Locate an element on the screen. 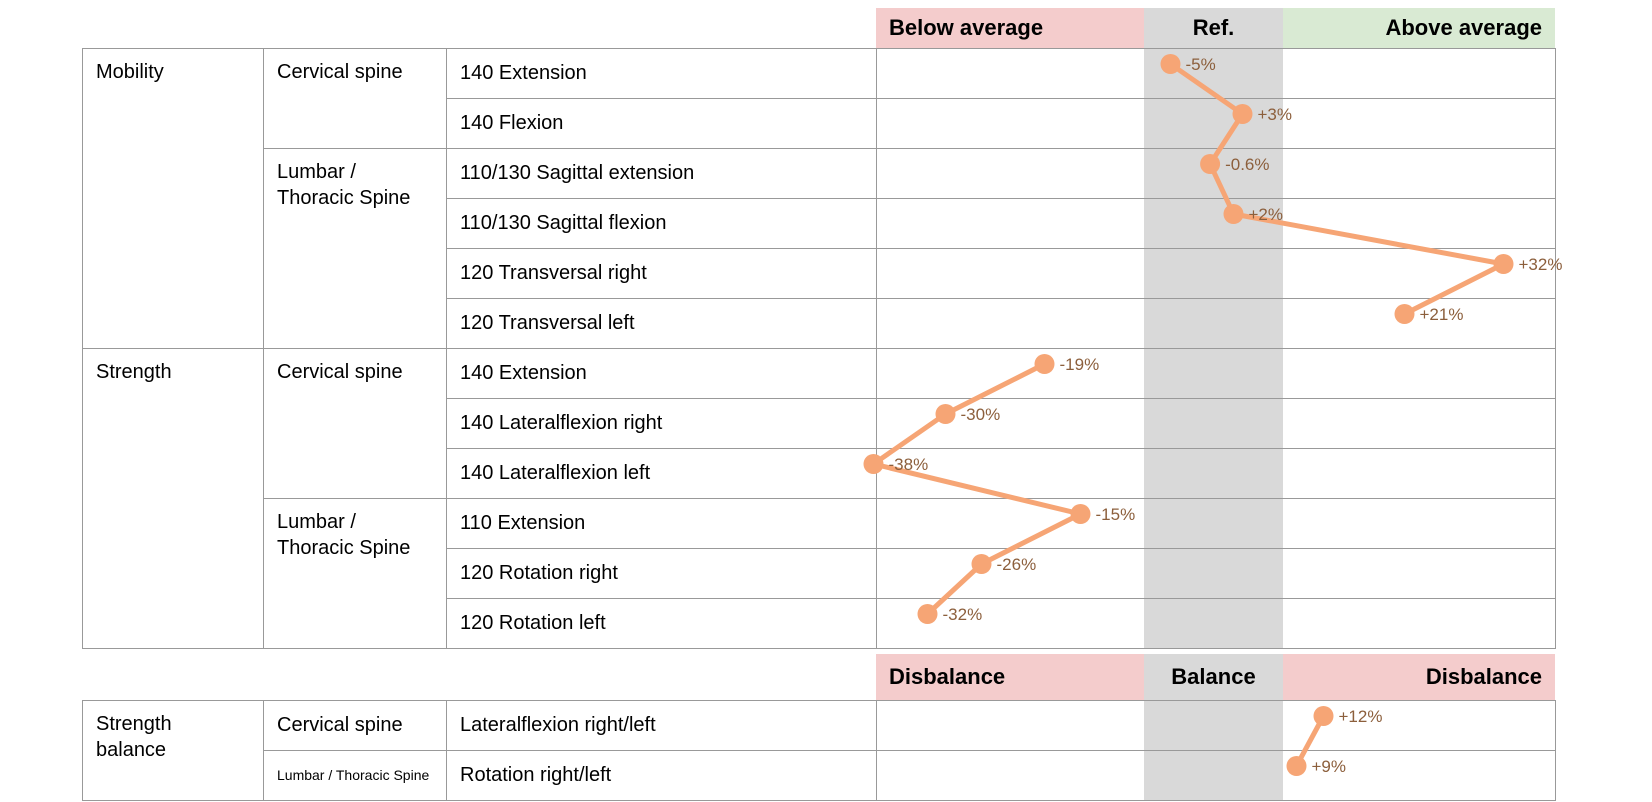 Image resolution: width=1652 pixels, height=802 pixels. test-cell: 110/130 Sagittal flexion is located at coordinates (563, 223).